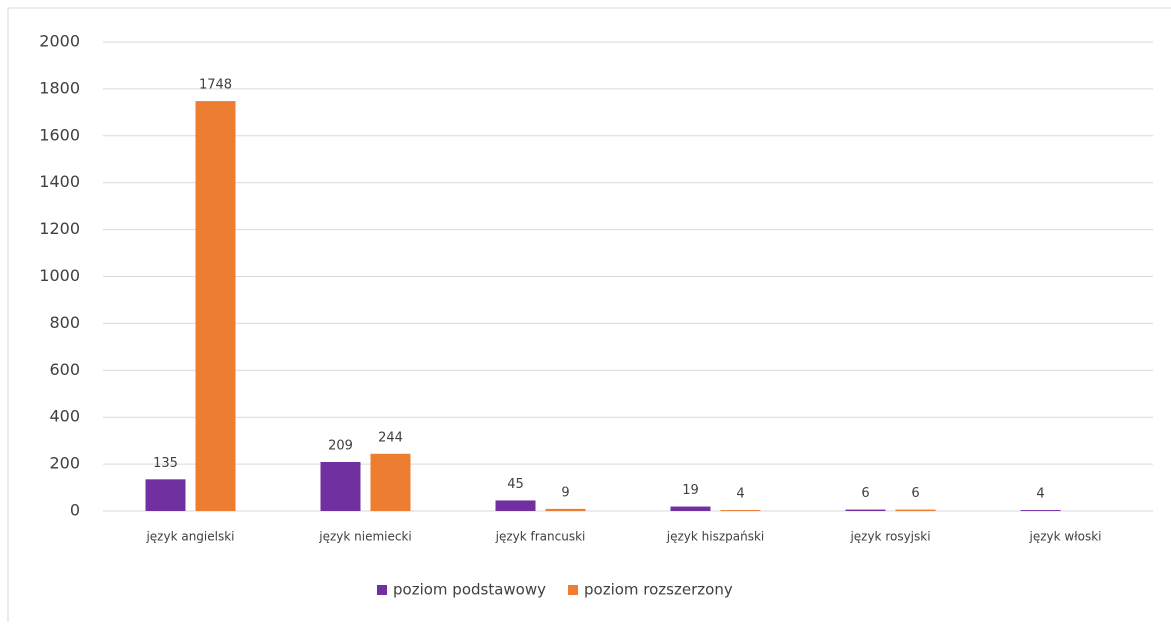 The height and width of the screenshot is (626, 1171). What do you see at coordinates (690, 490) in the screenshot?
I see `data-label: 19` at bounding box center [690, 490].